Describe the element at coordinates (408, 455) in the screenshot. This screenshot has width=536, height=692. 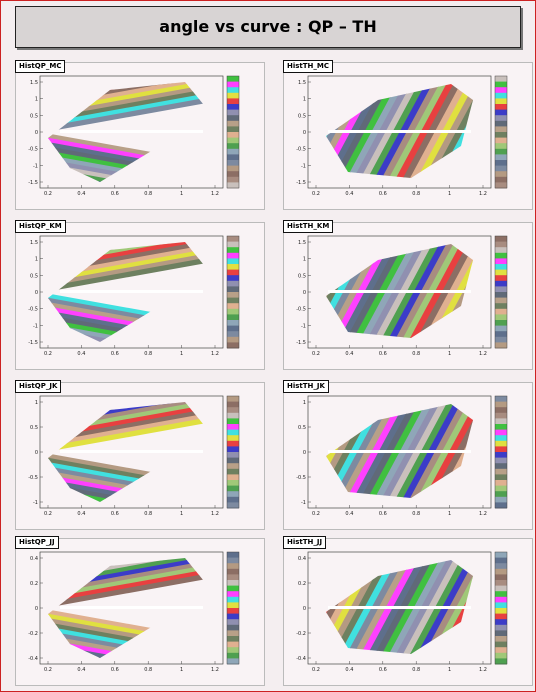
I see `pad-histth-jk: 1 0.5 0 -0.5 -1 0.2 0.4 0.6 0.8 1 1.2 HistTH_JK` at that location.